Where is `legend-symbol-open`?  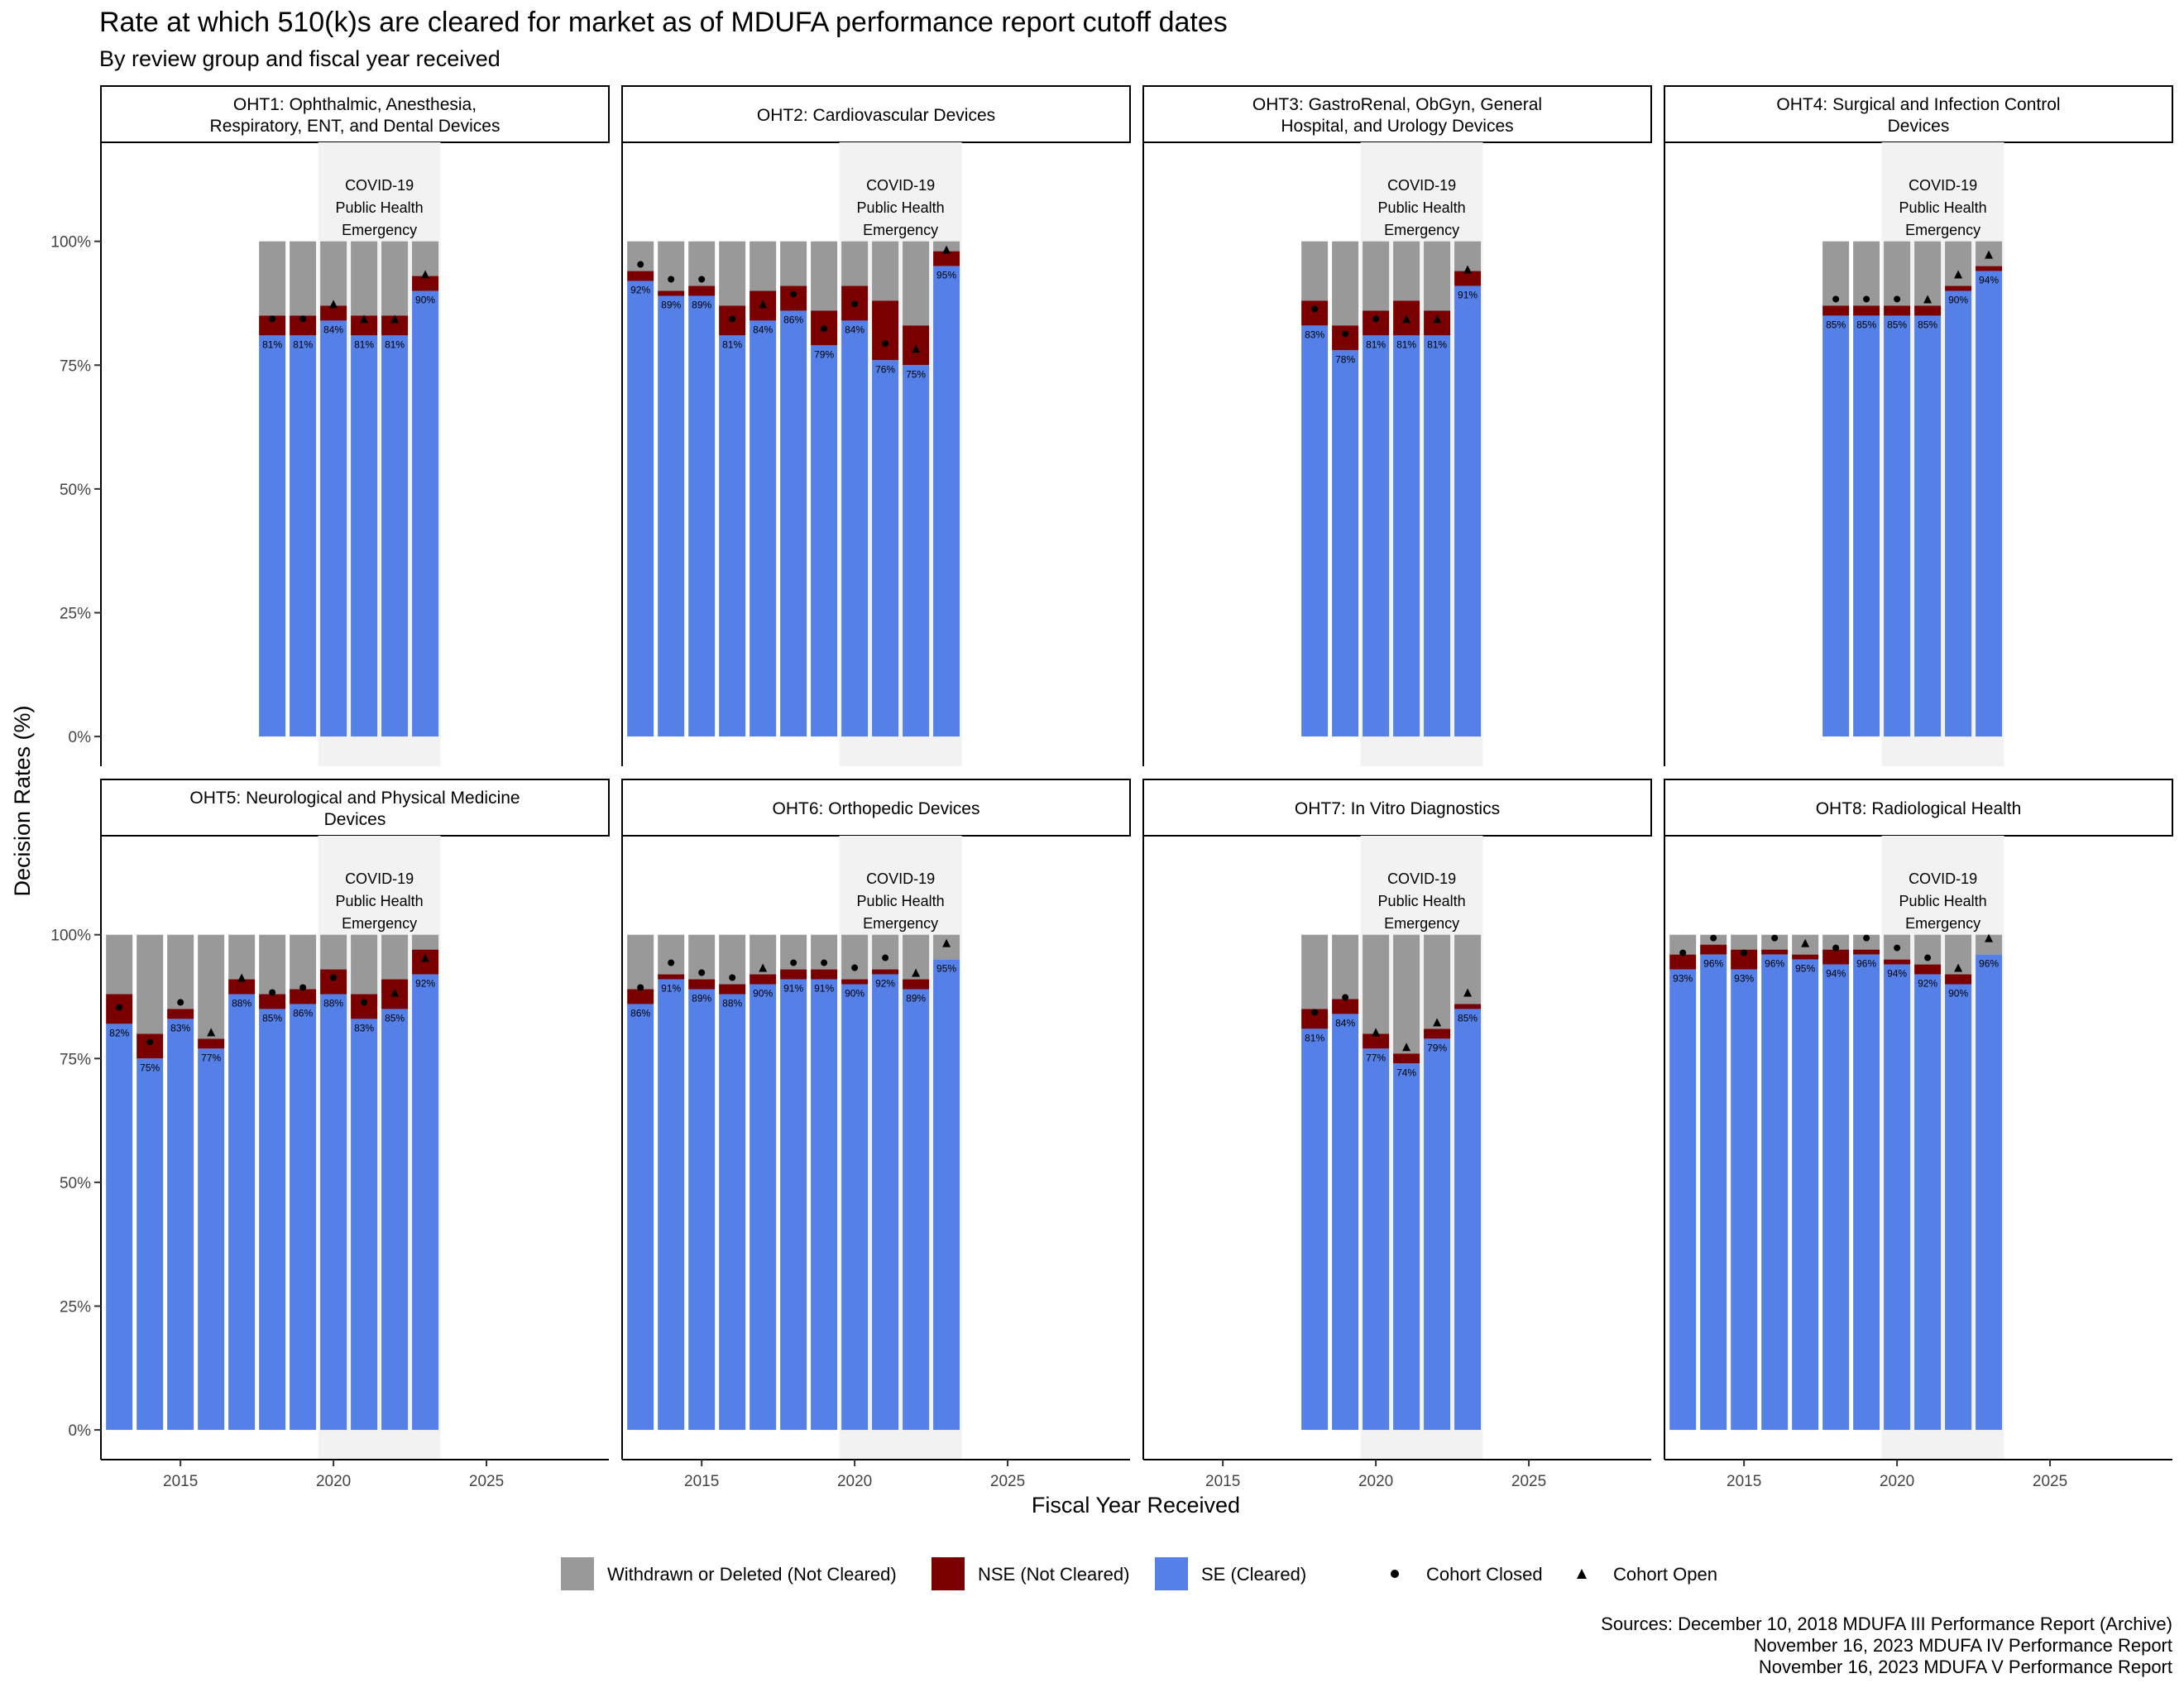 legend-symbol-open is located at coordinates (1582, 1574).